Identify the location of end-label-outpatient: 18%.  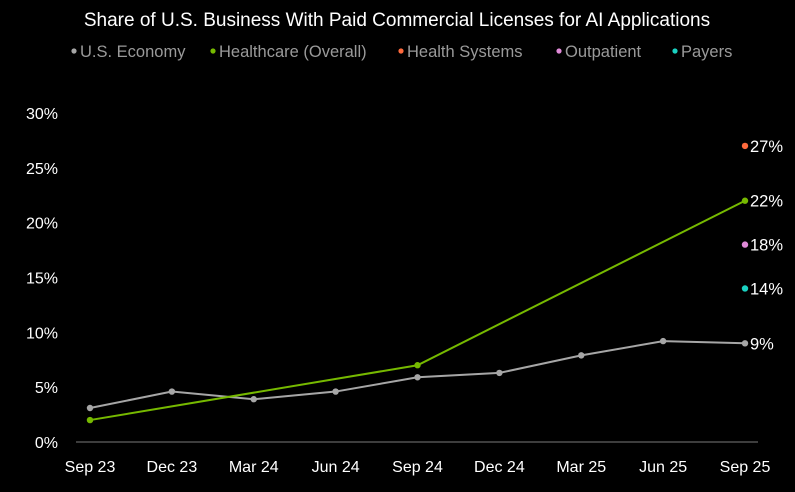
(766, 246).